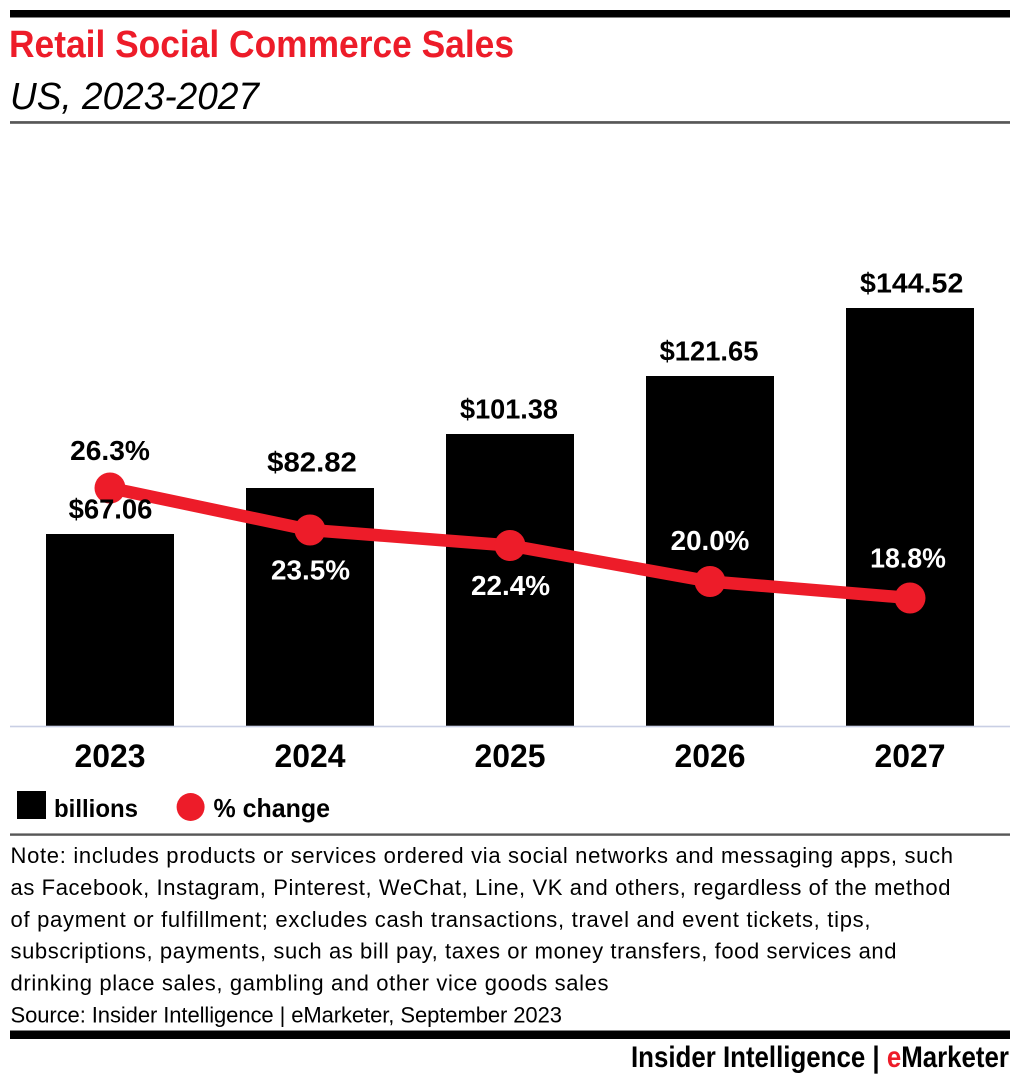  What do you see at coordinates (509, 409) in the screenshot?
I see `svg-text: $101.38` at bounding box center [509, 409].